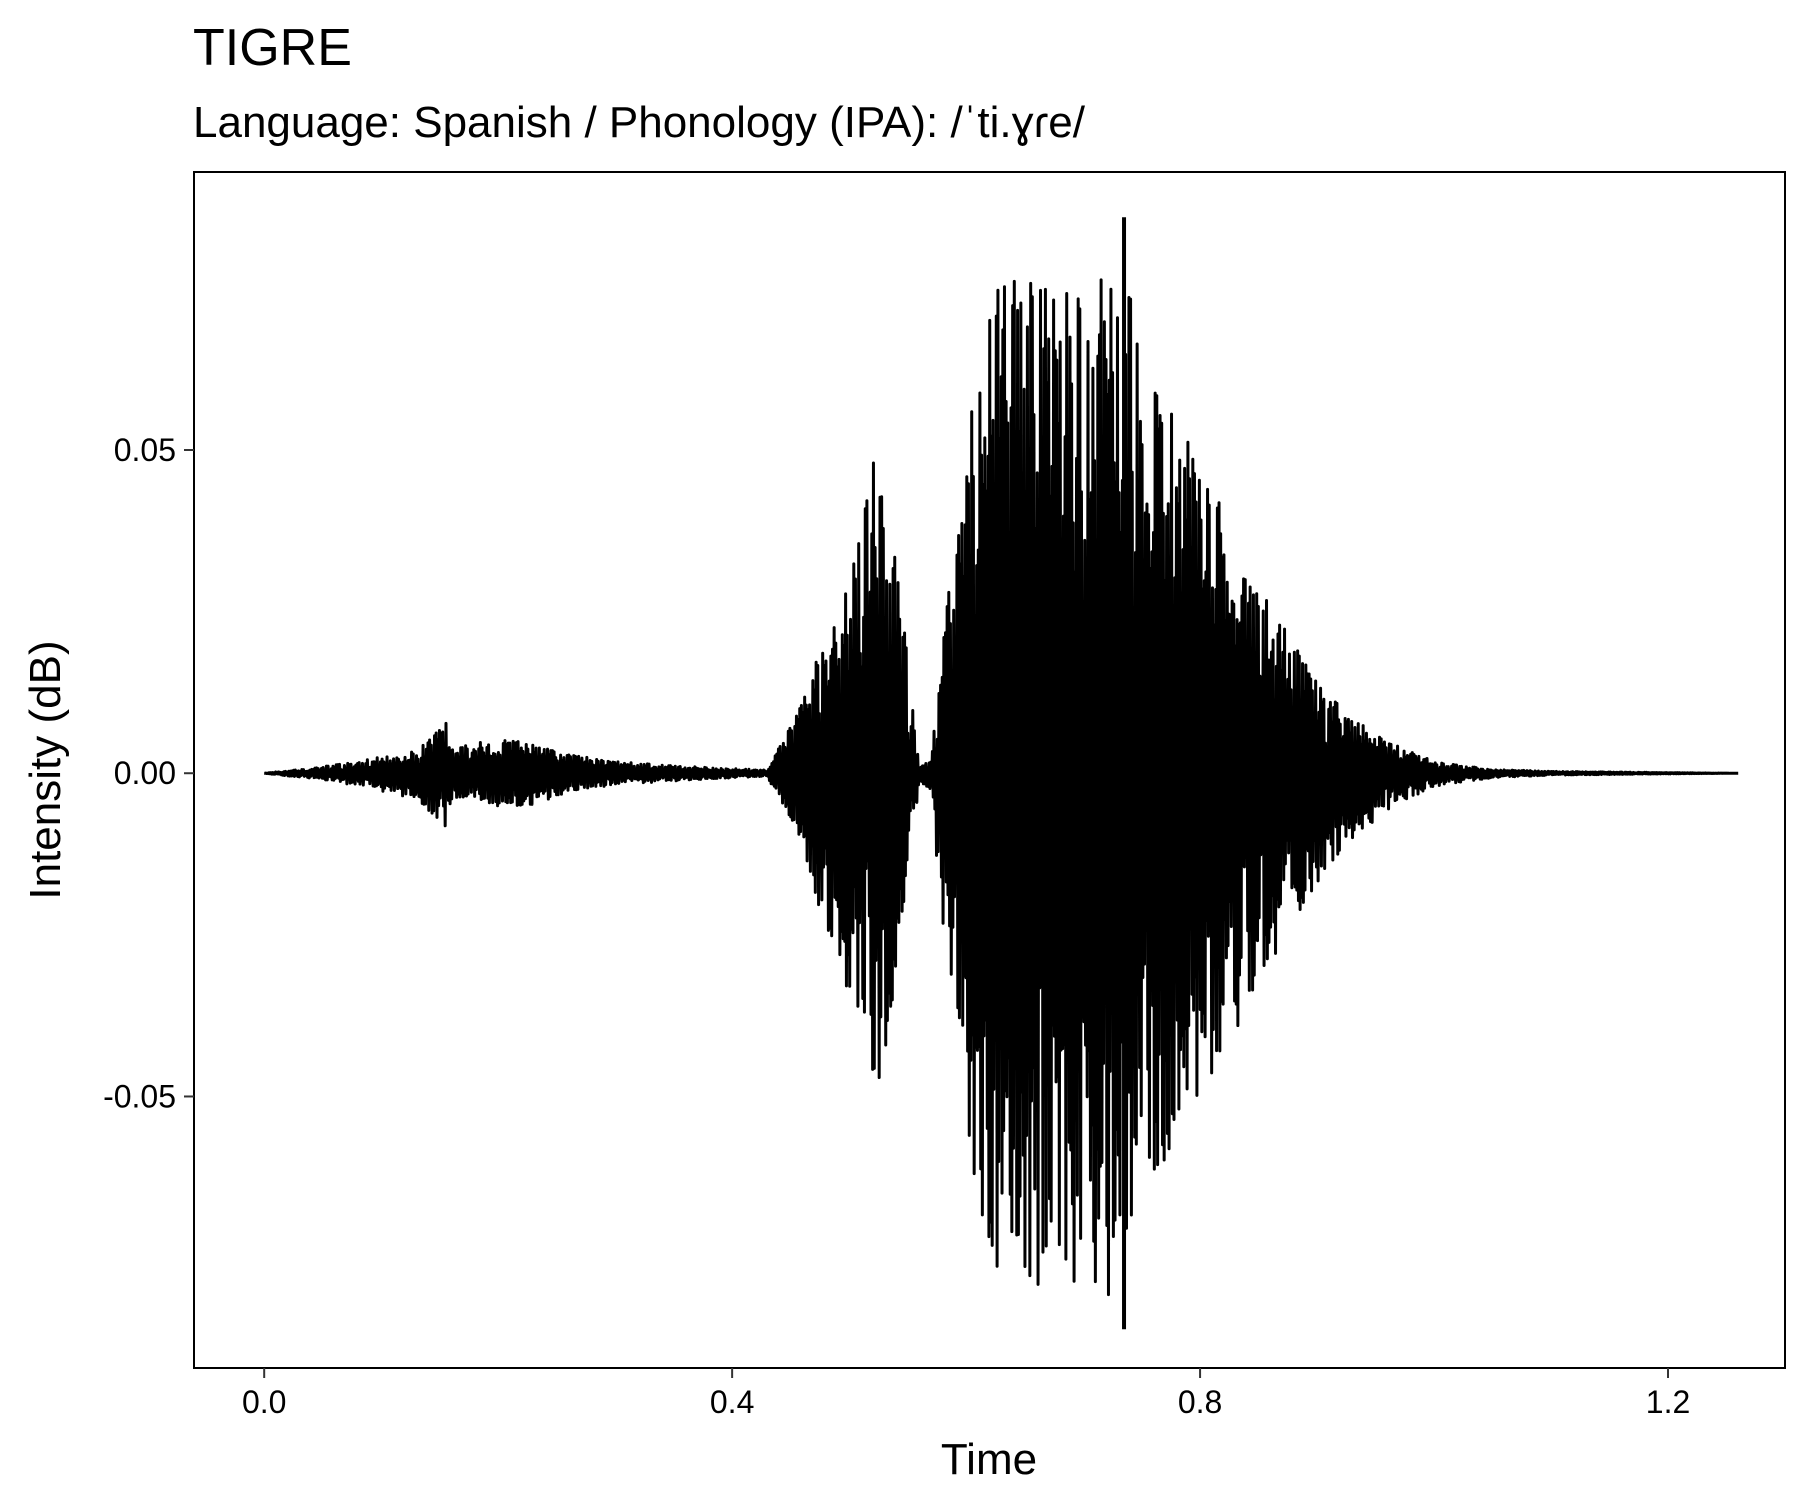 The width and height of the screenshot is (1800, 1505). Describe the element at coordinates (272, 48) in the screenshot. I see `chart-title: TIGRE` at that location.